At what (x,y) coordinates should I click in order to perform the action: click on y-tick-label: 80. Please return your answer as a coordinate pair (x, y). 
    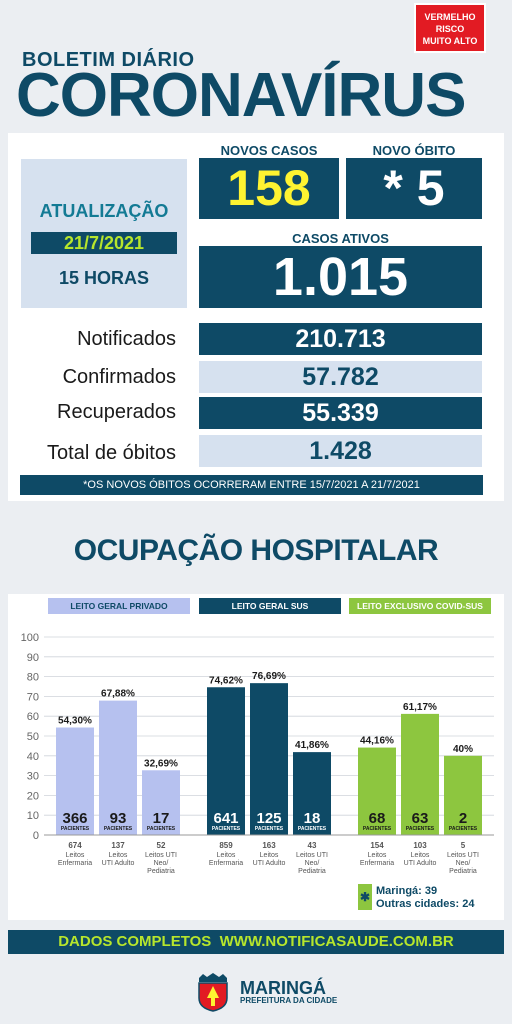
    Looking at the image, I should click on (33, 678).